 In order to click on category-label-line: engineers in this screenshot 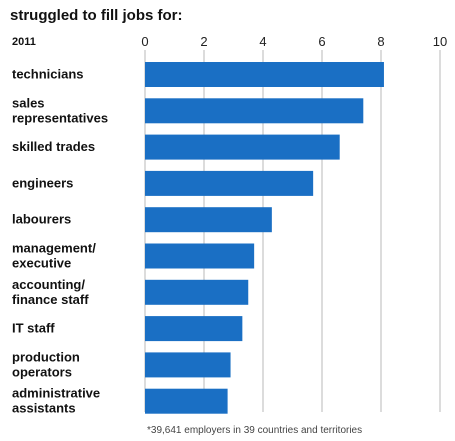, I will do `click(42, 182)`.